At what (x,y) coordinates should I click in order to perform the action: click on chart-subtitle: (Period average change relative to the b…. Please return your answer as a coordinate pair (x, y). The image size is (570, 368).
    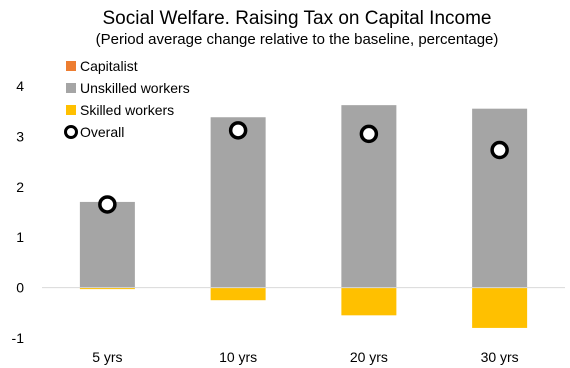
    Looking at the image, I should click on (297, 39).